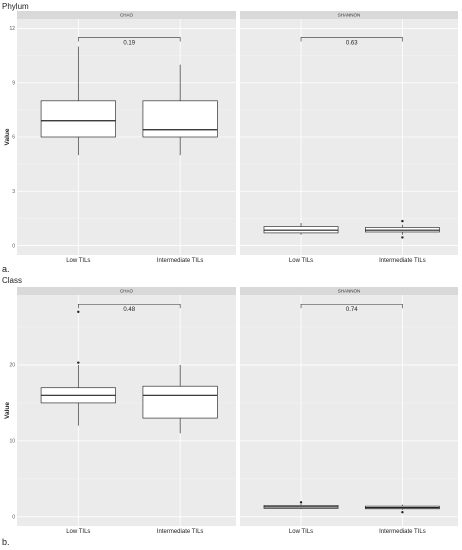 This screenshot has width=462, height=550. Describe the element at coordinates (12, 280) in the screenshot. I see `chart-title: Class` at that location.